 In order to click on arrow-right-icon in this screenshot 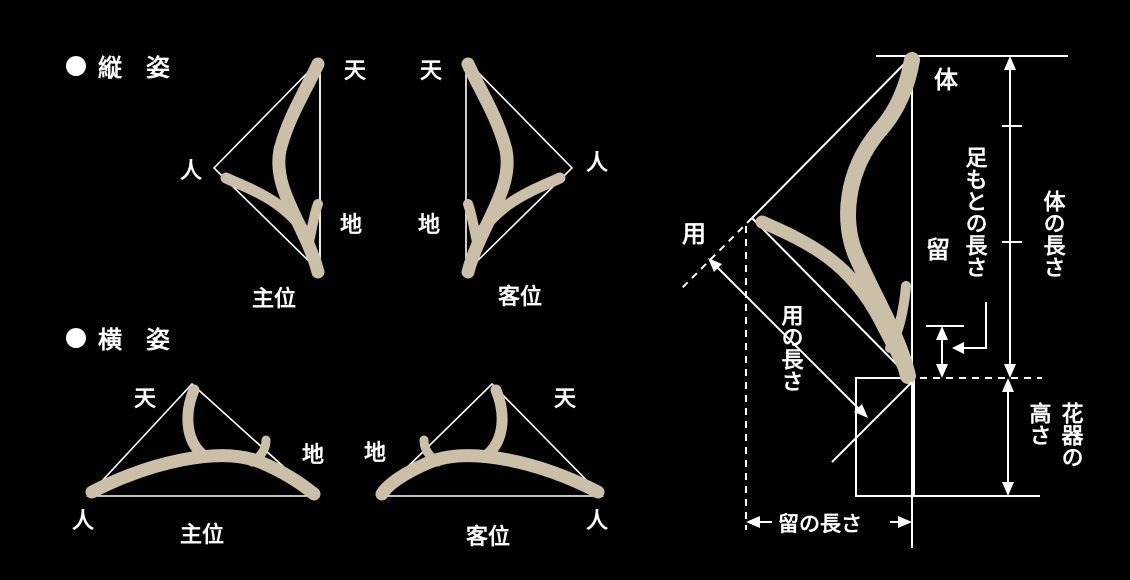, I will do `click(905, 522)`.